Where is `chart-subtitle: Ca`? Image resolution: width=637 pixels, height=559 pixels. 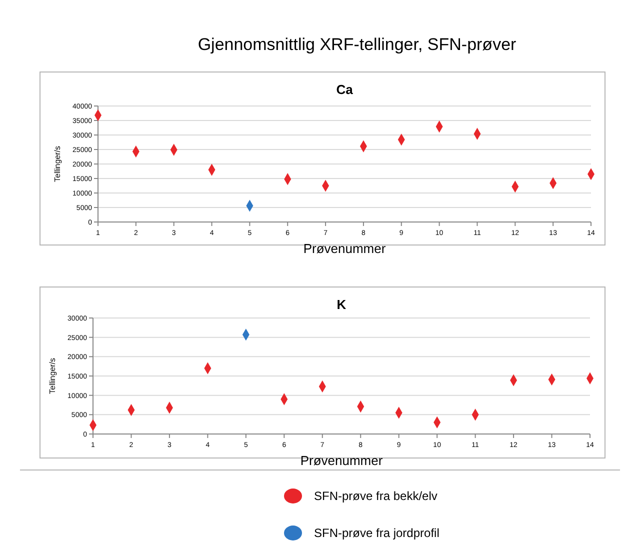
chart-subtitle: Ca is located at coordinates (345, 89).